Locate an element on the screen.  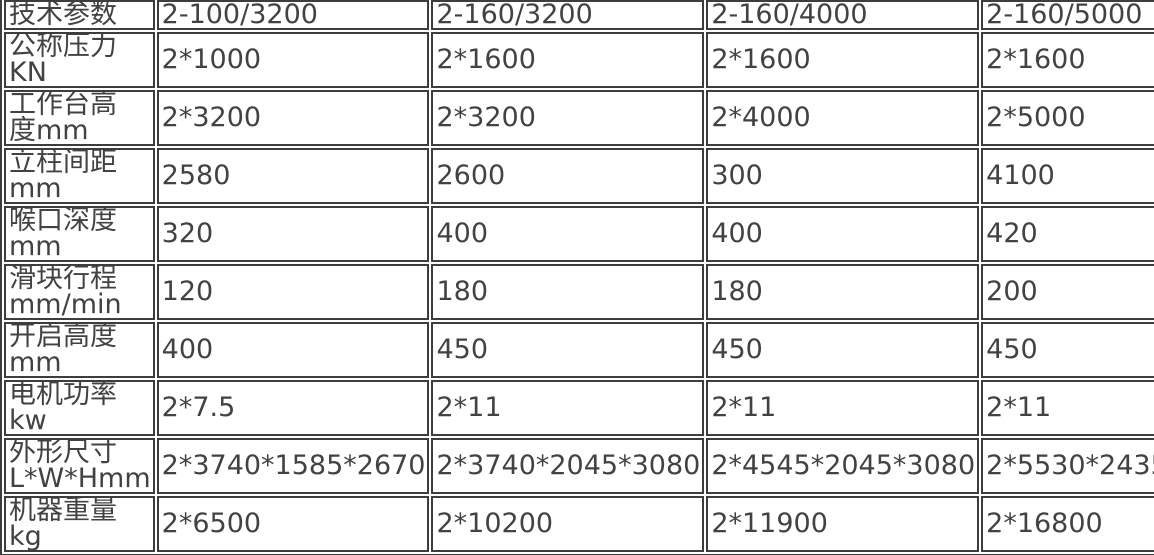
param-label-line1: 滑块行程 is located at coordinates (63, 279).